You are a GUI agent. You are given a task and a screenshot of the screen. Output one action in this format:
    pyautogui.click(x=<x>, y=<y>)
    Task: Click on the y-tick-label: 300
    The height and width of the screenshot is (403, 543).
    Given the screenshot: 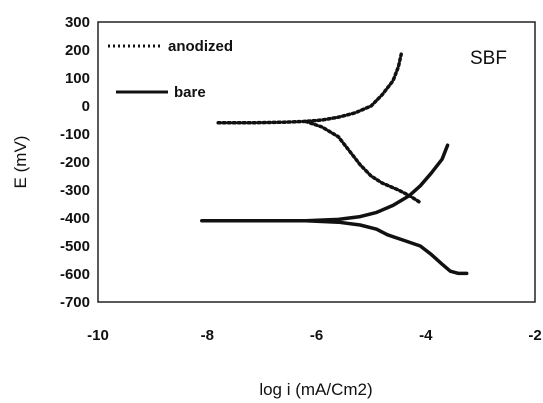 What is the action you would take?
    pyautogui.click(x=77, y=22)
    